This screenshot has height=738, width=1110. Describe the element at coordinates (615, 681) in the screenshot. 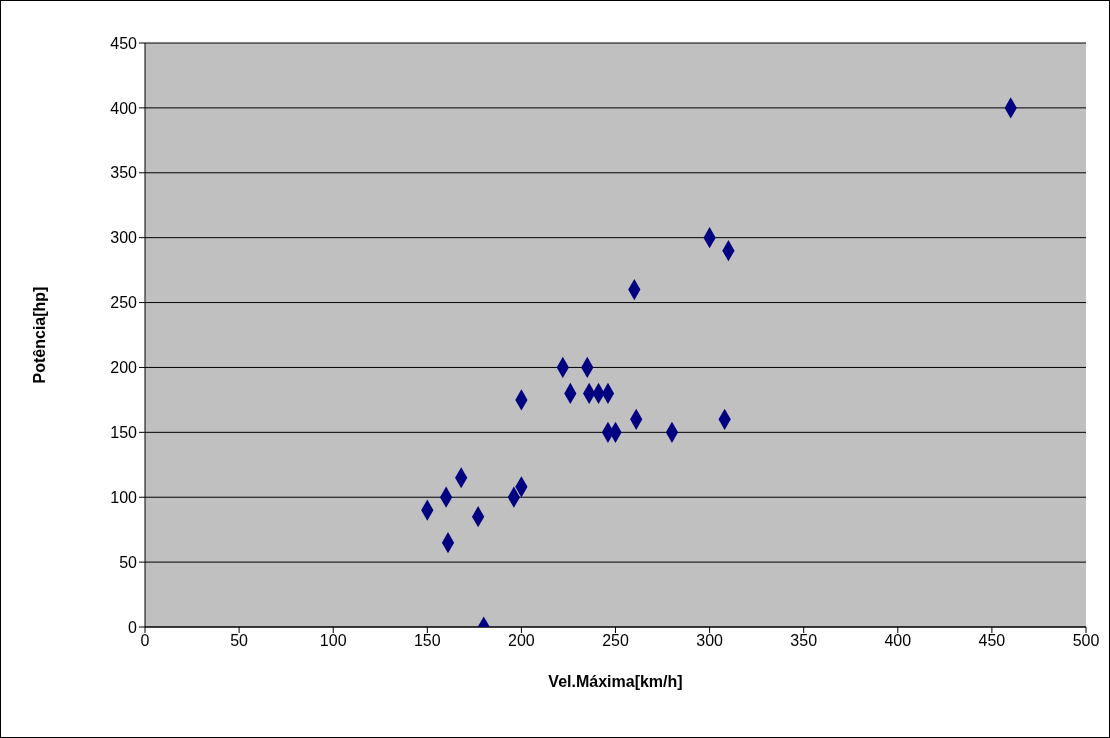

I see `x-axis-title: Vel.Máxima[km/h]` at that location.